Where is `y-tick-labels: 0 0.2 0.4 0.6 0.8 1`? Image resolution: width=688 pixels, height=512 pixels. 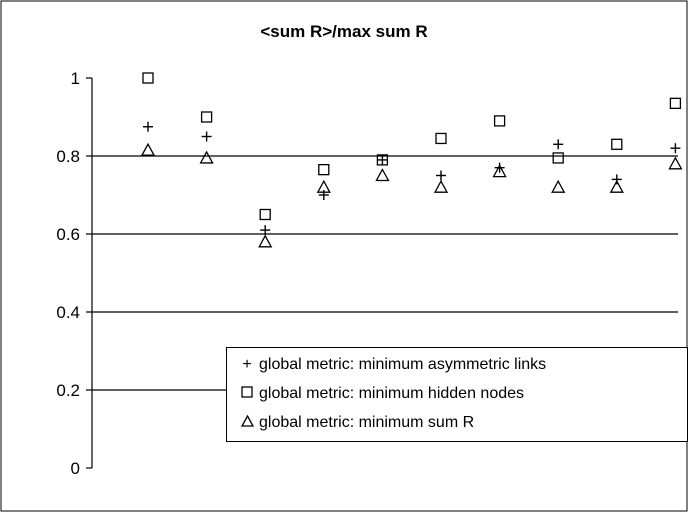
y-tick-labels: 0 0.2 0.4 0.6 0.8 1 is located at coordinates (68, 273).